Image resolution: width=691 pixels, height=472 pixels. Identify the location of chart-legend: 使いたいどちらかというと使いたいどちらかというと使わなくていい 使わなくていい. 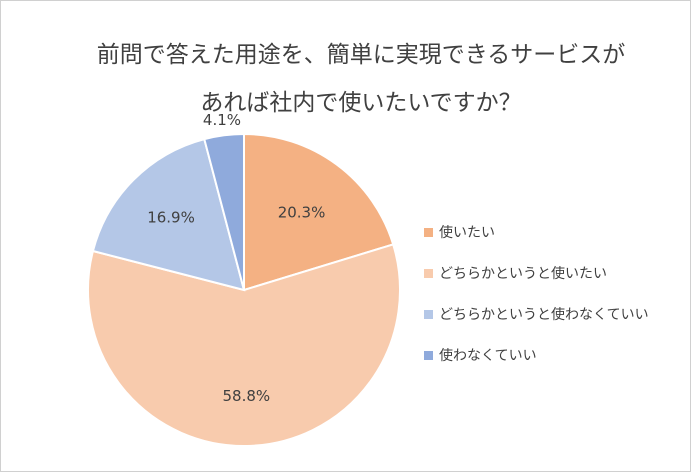
(554, 304).